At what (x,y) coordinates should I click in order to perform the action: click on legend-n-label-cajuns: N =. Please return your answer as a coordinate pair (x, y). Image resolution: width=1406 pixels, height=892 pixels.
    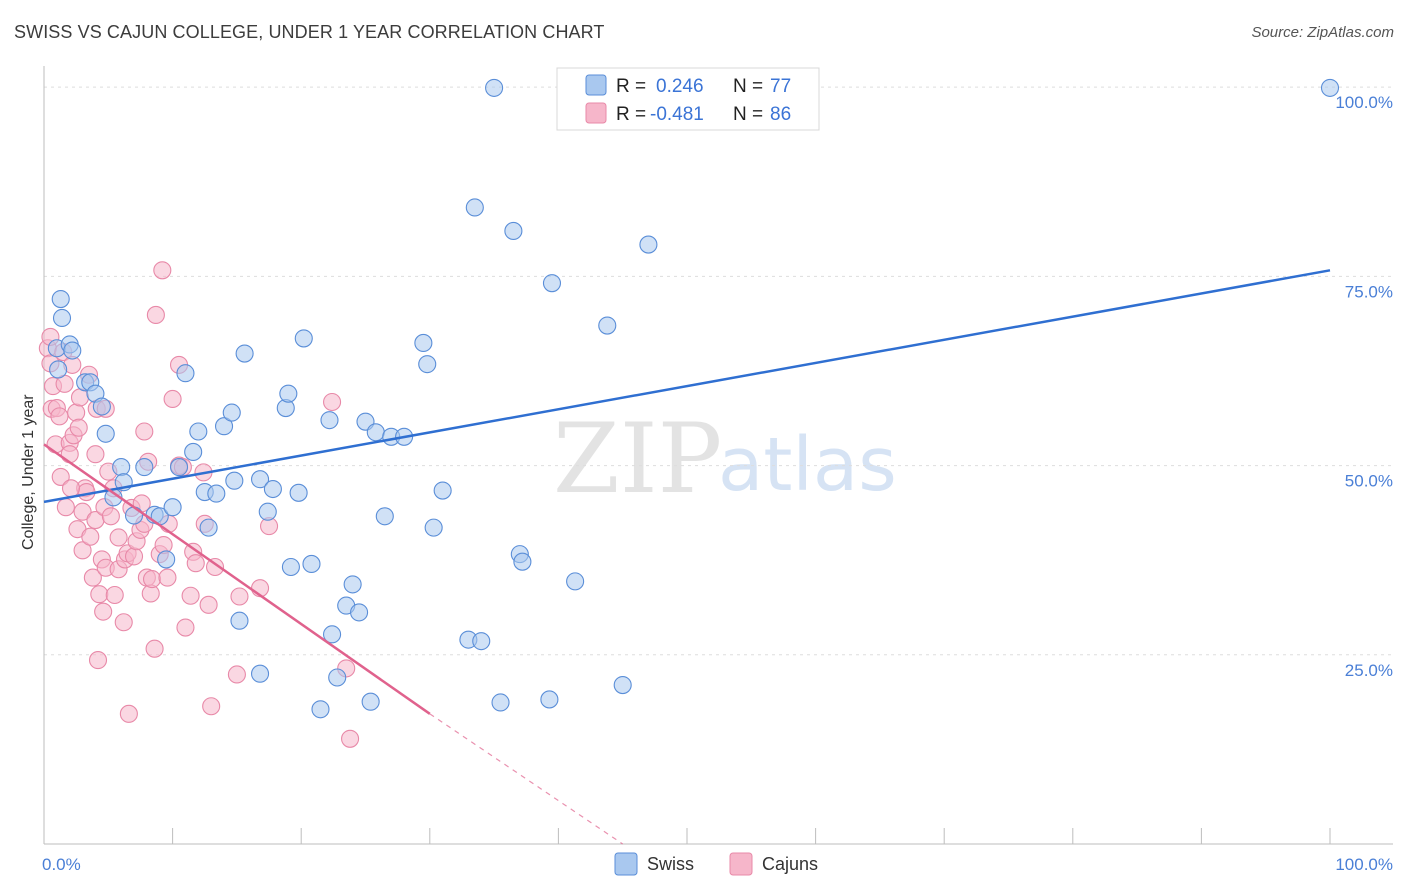
    Looking at the image, I should click on (748, 114).